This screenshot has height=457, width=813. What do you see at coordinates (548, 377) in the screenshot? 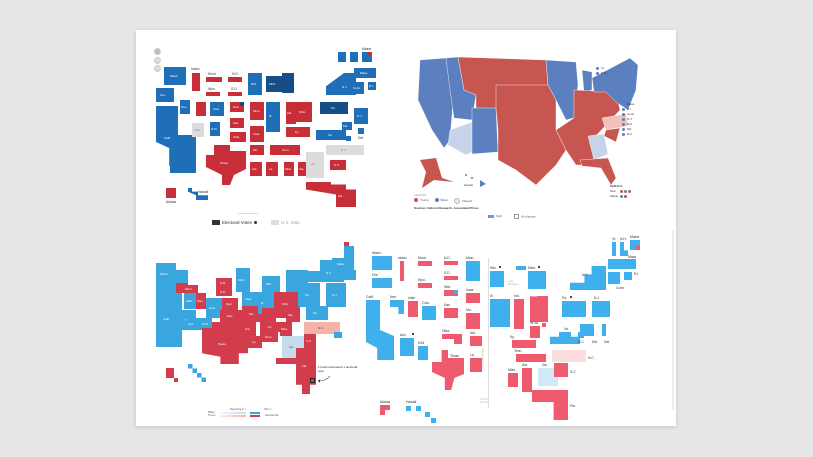
I see `state-tile-ga` at bounding box center [548, 377].